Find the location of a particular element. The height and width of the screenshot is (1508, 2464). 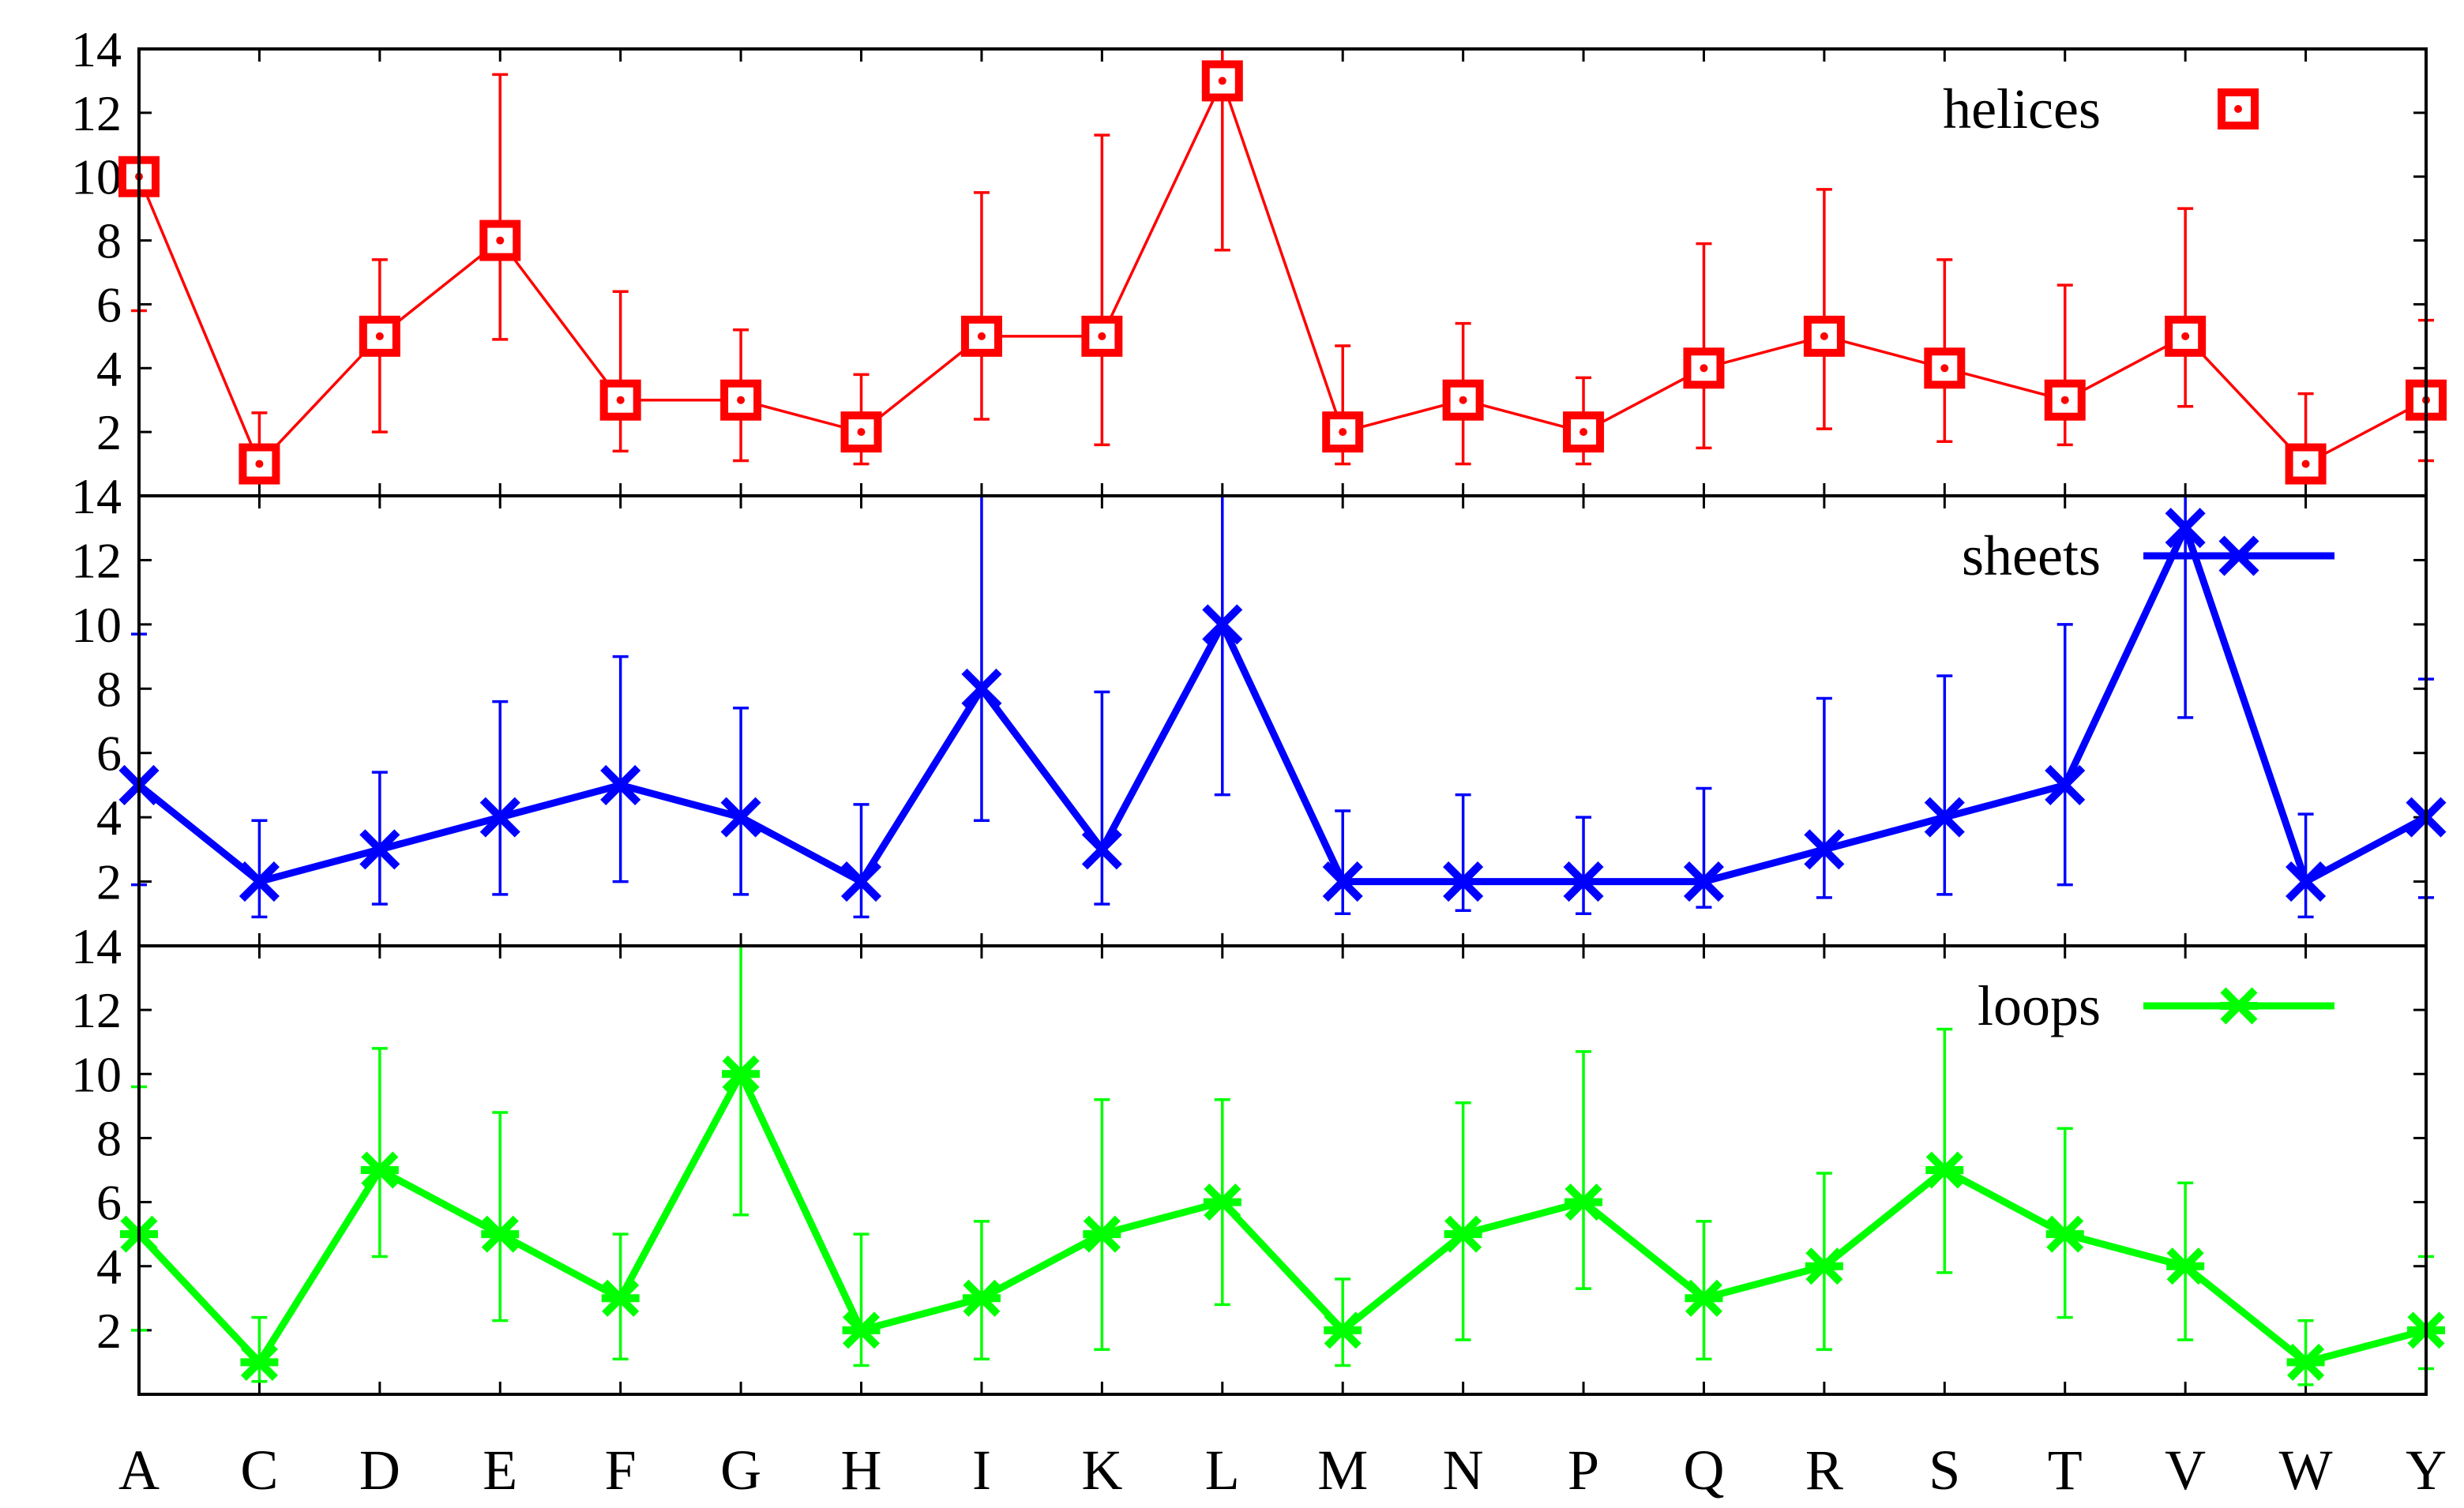

loops-errorbar-C is located at coordinates (259, 1349).